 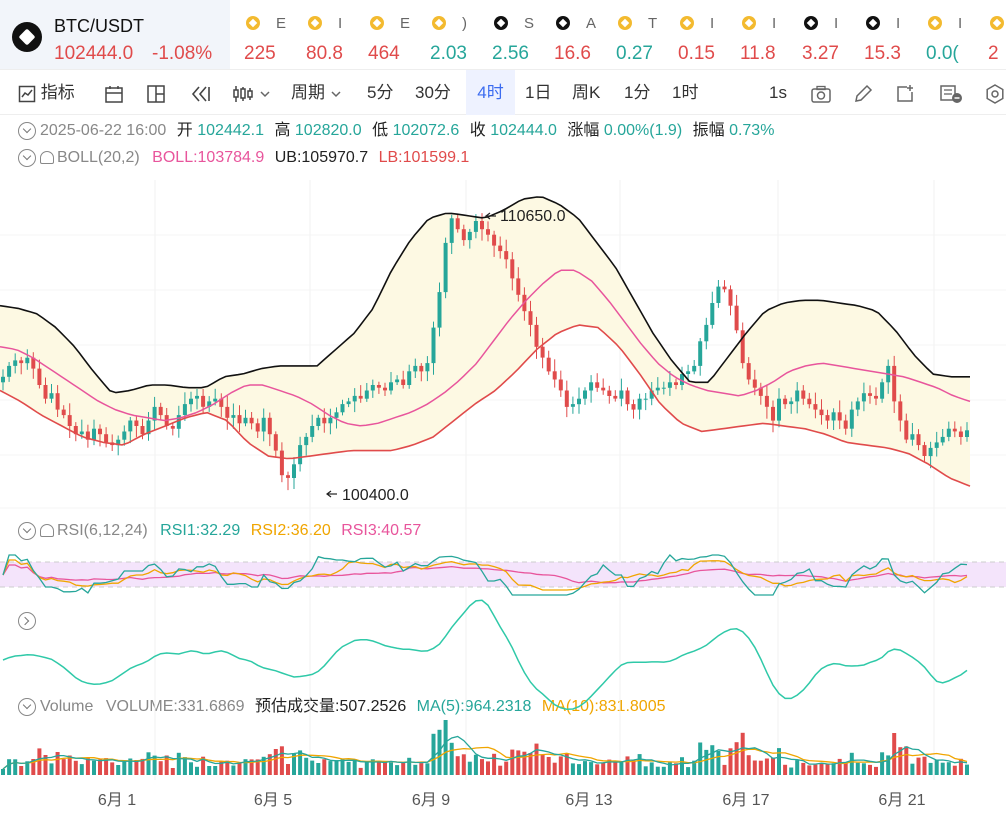 What do you see at coordinates (316, 92) in the screenshot?
I see `period-dropdown: 周期` at bounding box center [316, 92].